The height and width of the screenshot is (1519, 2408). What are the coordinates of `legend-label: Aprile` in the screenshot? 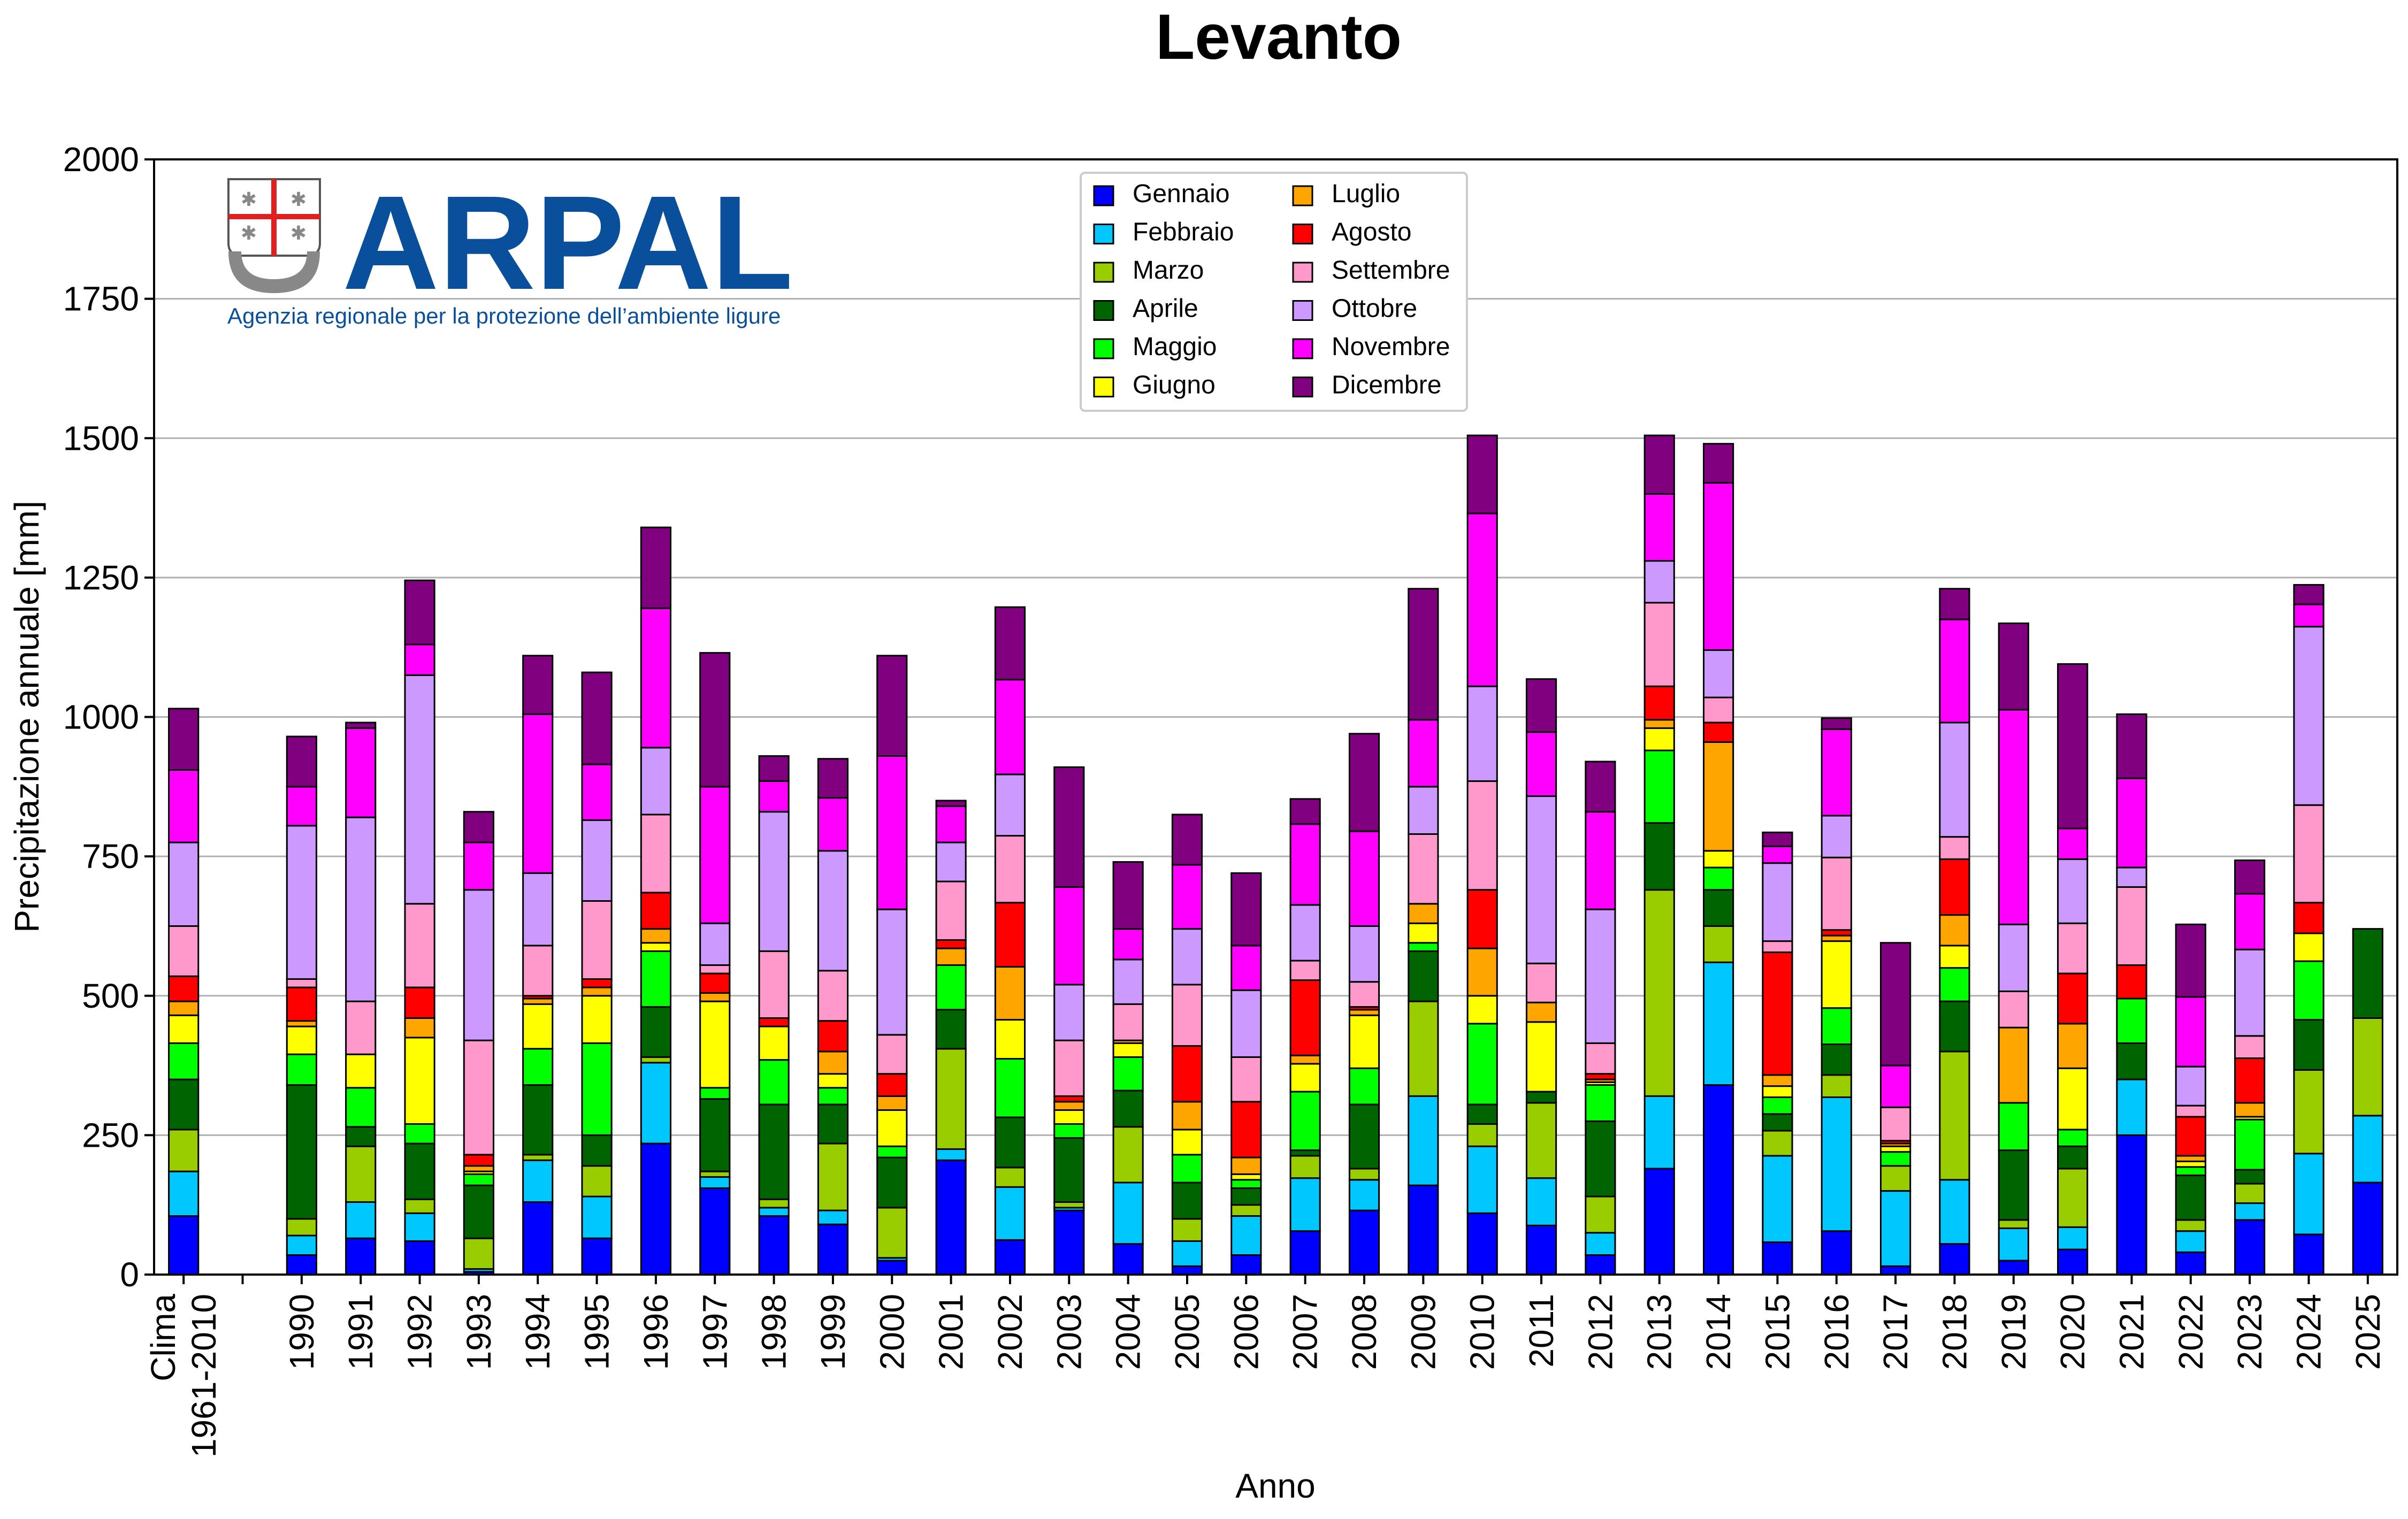 It's located at (1165, 309).